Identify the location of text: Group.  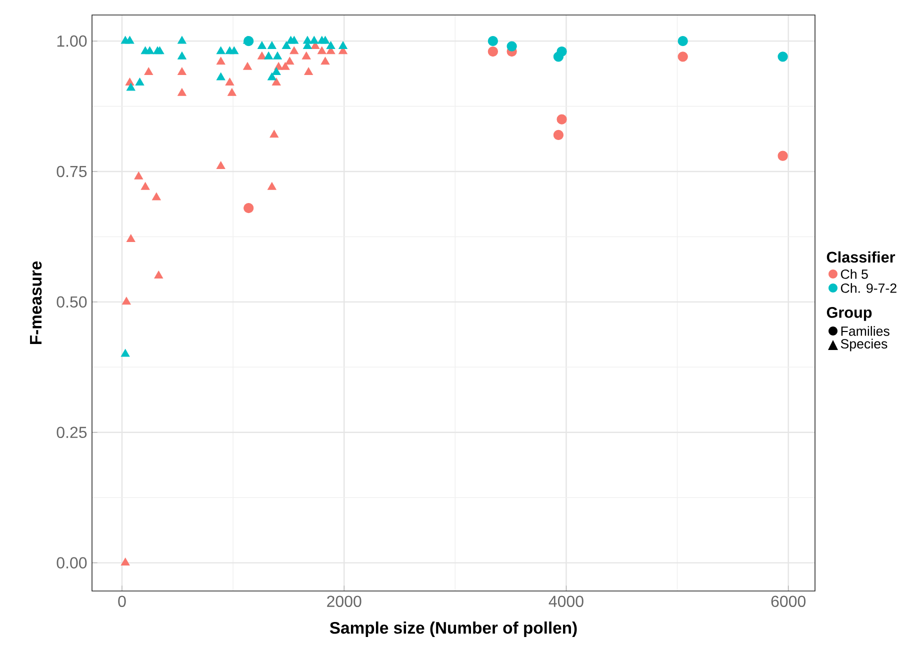
(849, 314).